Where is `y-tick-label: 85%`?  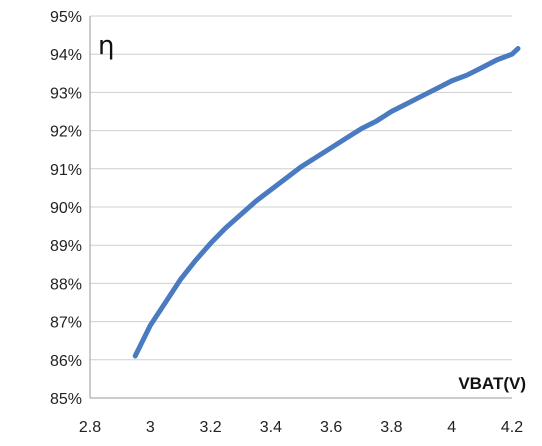 y-tick-label: 85% is located at coordinates (66, 399).